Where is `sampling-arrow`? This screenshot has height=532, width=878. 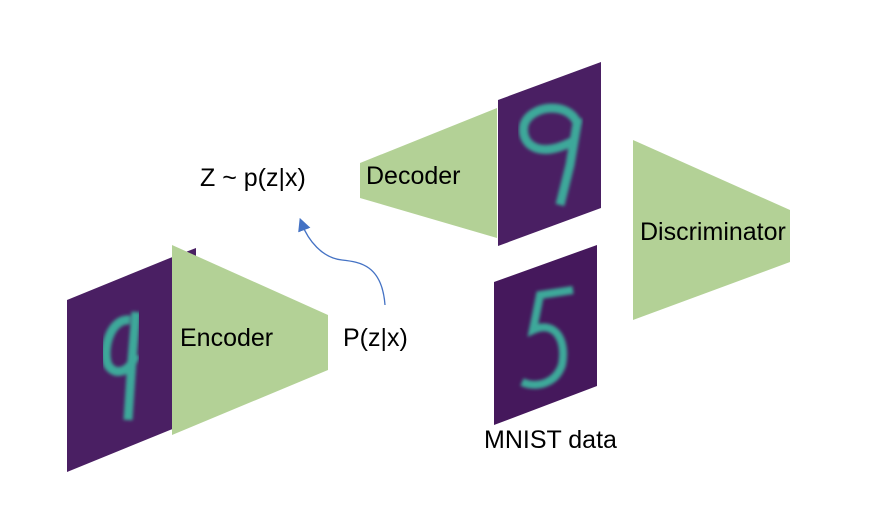 sampling-arrow is located at coordinates (342, 261).